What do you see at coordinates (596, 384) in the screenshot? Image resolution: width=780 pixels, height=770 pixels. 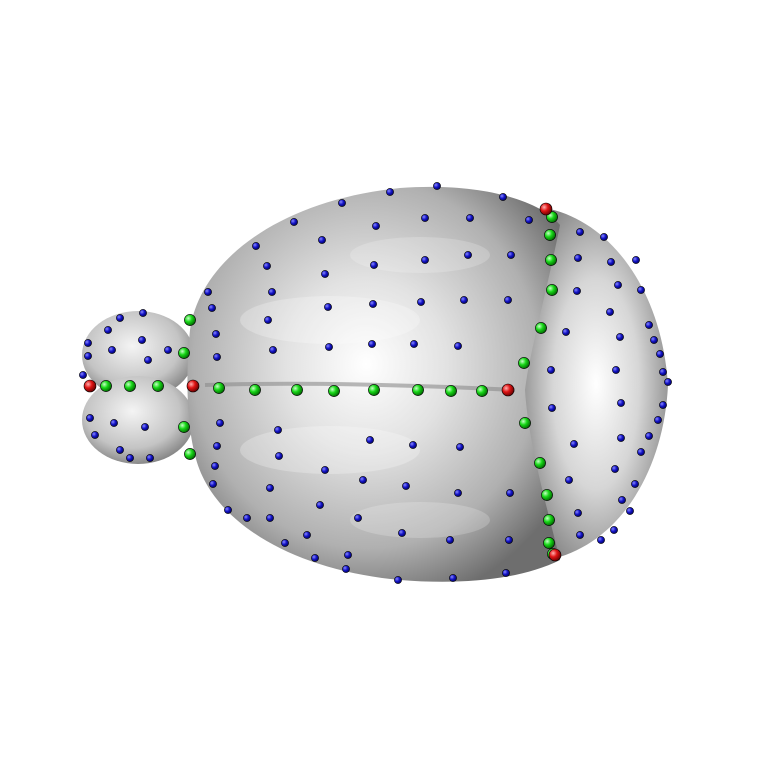 I see `cerebellum` at bounding box center [596, 384].